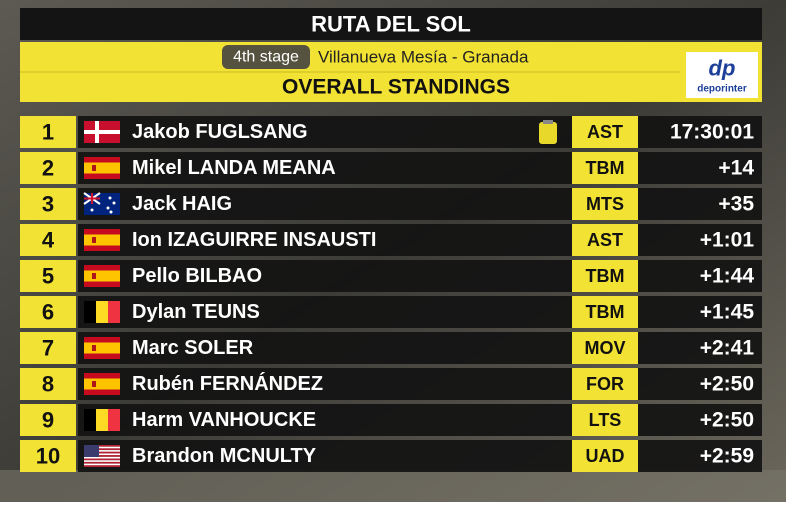 The width and height of the screenshot is (786, 507). I want to click on rank: 8, so click(48, 384).